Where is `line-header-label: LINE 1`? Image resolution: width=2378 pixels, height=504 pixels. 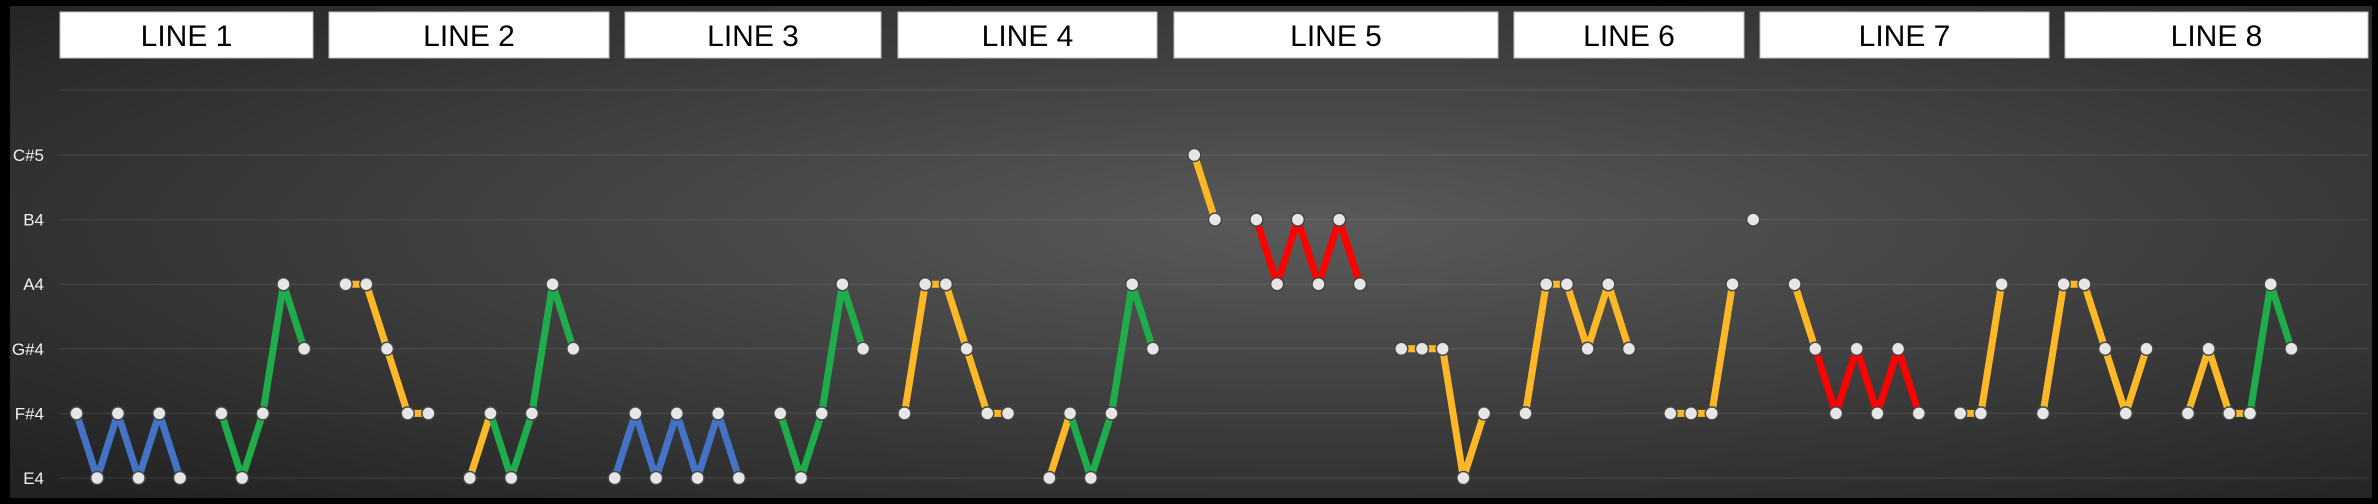 line-header-label: LINE 1 is located at coordinates (187, 36).